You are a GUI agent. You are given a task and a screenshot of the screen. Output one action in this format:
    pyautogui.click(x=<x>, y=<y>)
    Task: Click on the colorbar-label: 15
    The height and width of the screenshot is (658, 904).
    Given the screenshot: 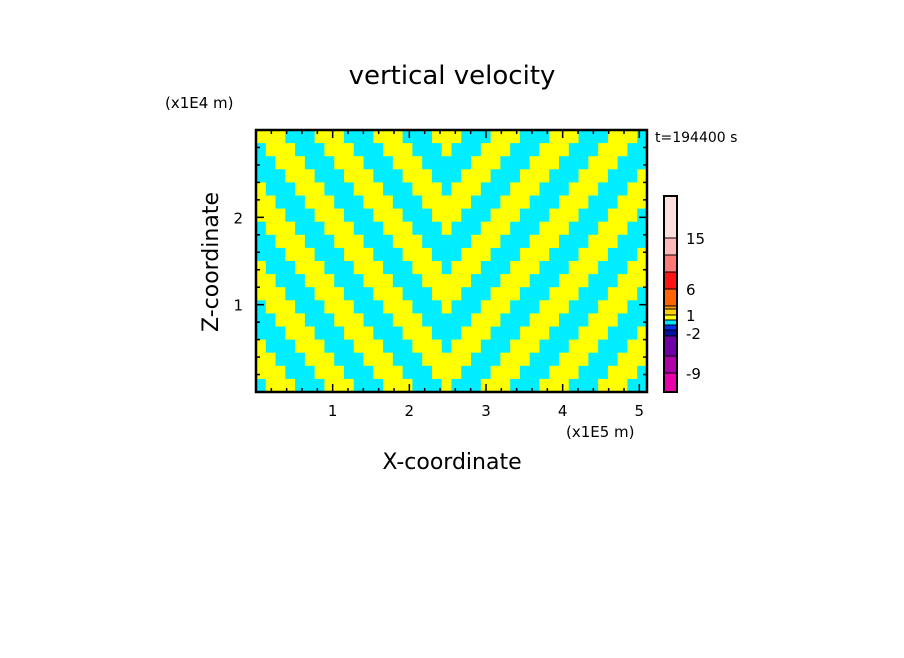 What is the action you would take?
    pyautogui.click(x=695, y=239)
    